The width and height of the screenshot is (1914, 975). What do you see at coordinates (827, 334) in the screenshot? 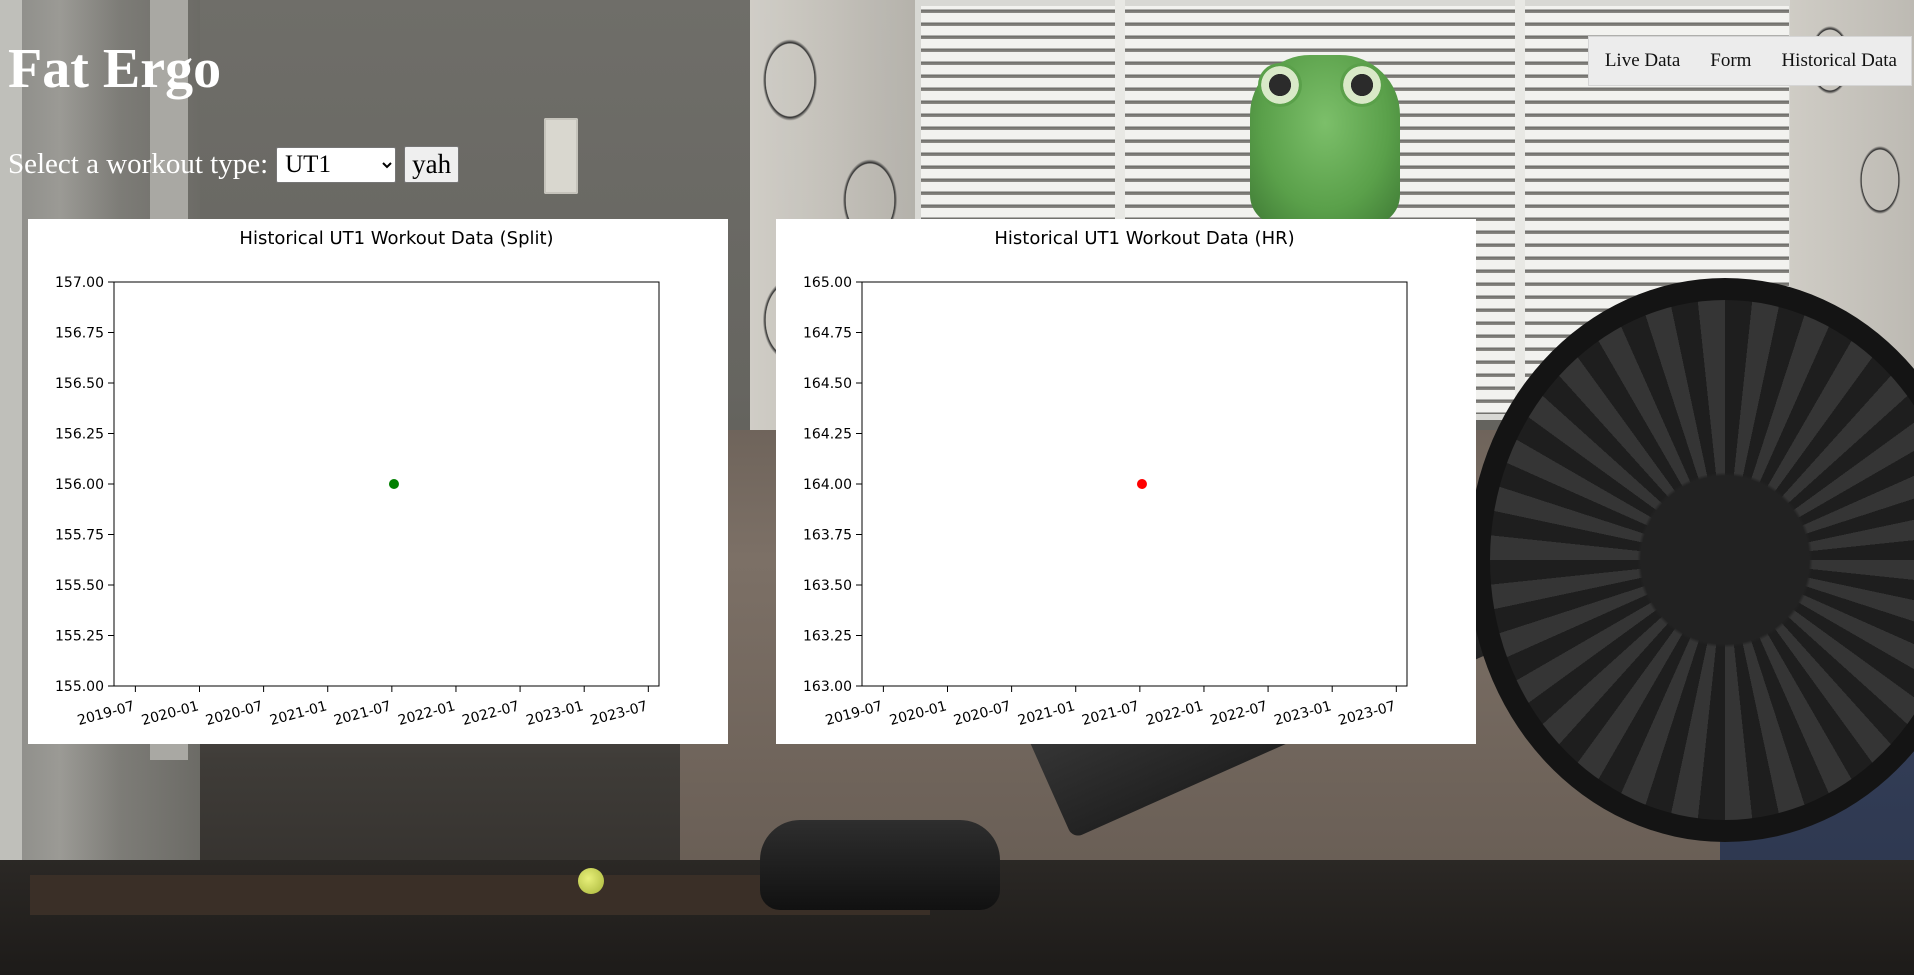
I see `y-tick-label: 164.75` at bounding box center [827, 334].